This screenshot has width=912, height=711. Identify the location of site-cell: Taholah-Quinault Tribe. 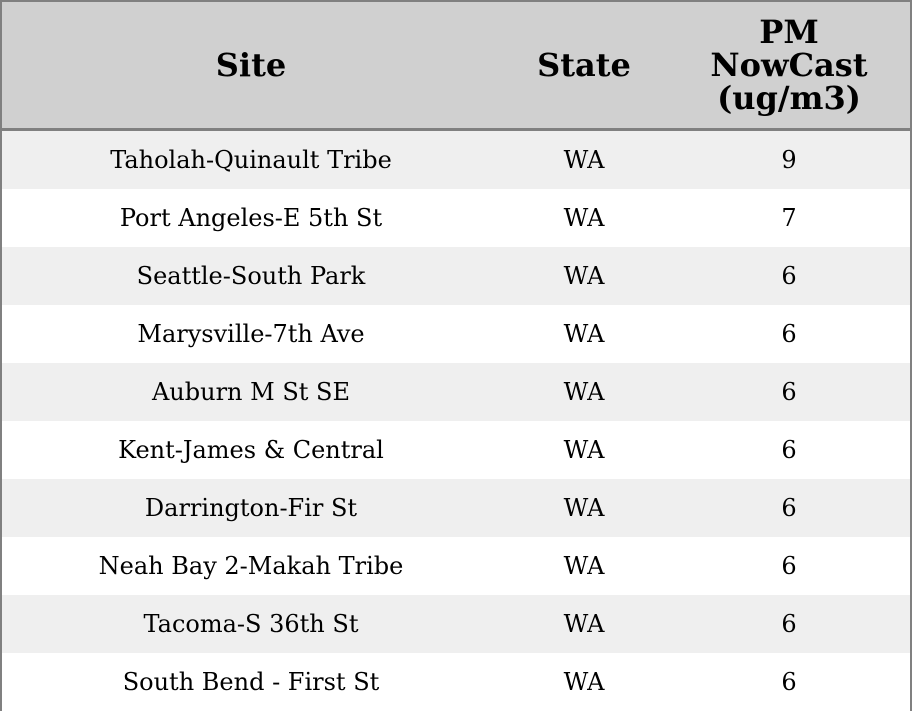
(251, 159).